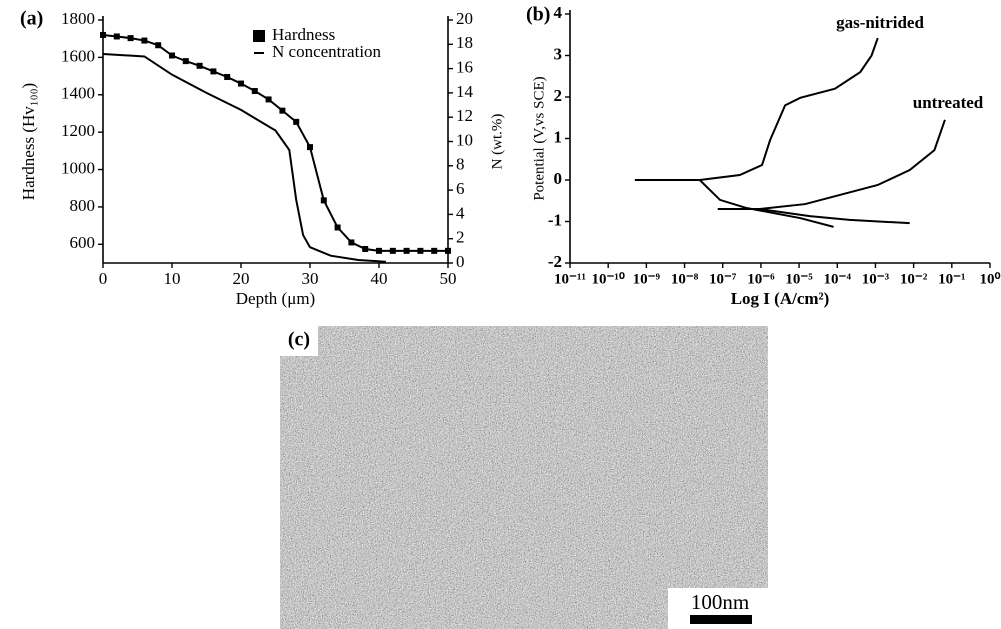  What do you see at coordinates (28, 141) in the screenshot?
I see `y-axis-label: Hardness (Hv₁₀₀)` at bounding box center [28, 141].